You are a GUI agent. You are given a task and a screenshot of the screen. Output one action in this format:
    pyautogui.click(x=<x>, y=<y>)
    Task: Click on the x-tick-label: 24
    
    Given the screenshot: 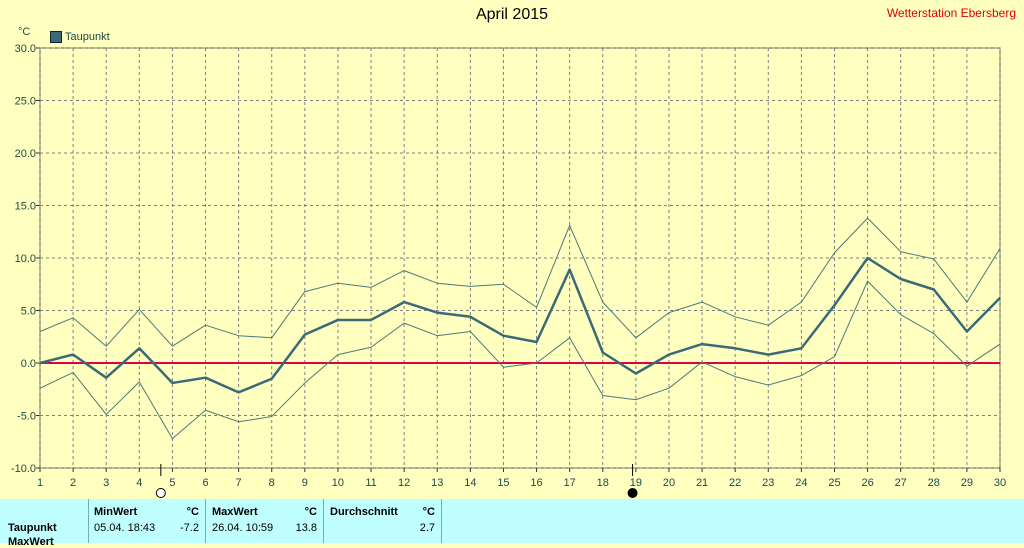 What is the action you would take?
    pyautogui.click(x=801, y=483)
    